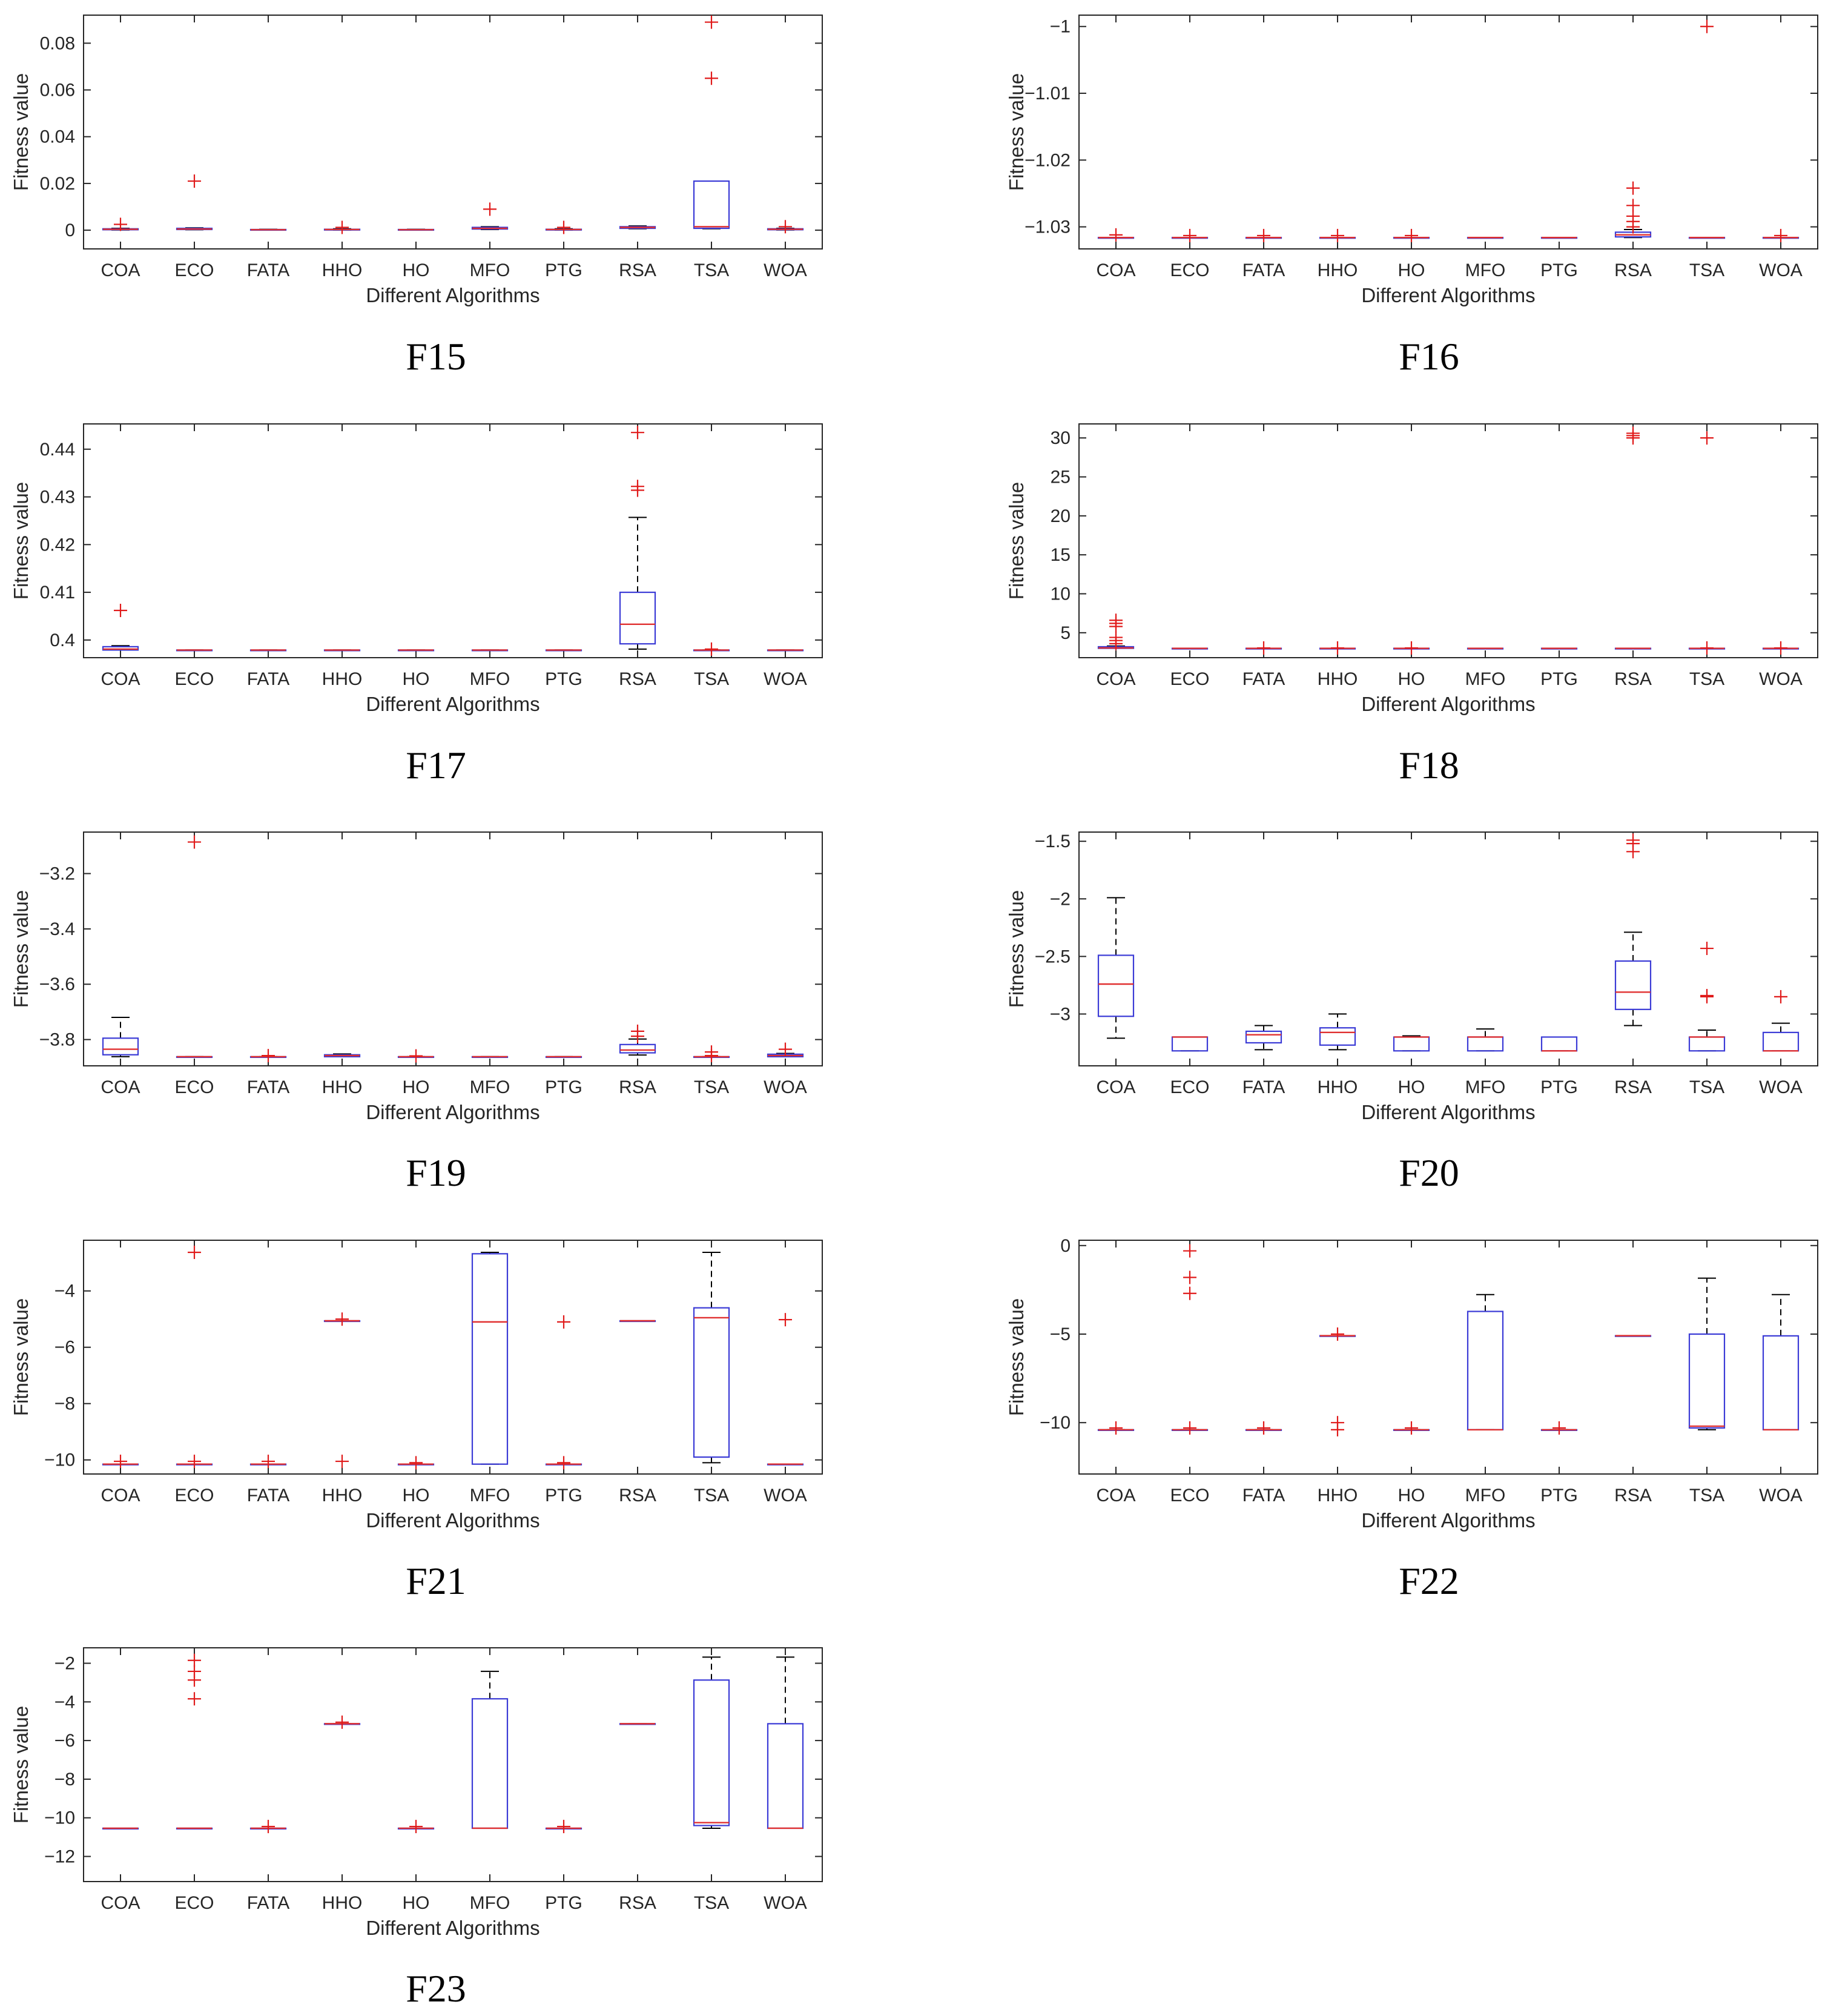 The width and height of the screenshot is (1828, 2016). What do you see at coordinates (1061, 438) in the screenshot?
I see `y-tick-label: 30` at bounding box center [1061, 438].